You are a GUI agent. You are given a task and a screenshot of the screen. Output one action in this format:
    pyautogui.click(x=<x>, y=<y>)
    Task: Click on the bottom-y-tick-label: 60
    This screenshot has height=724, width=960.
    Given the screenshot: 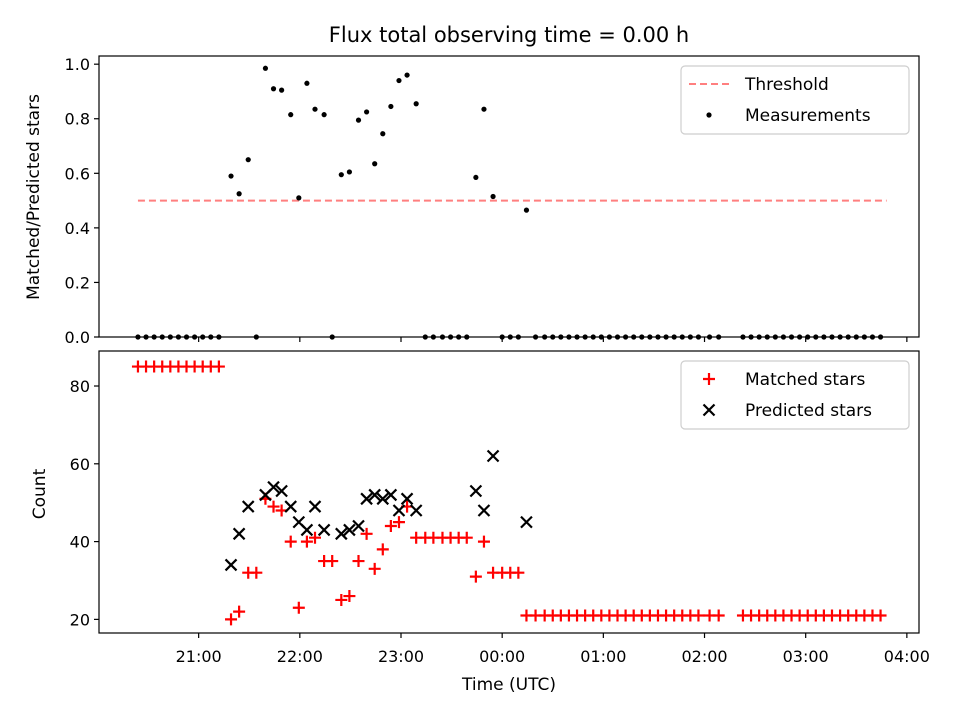 What is the action you would take?
    pyautogui.click(x=80, y=464)
    